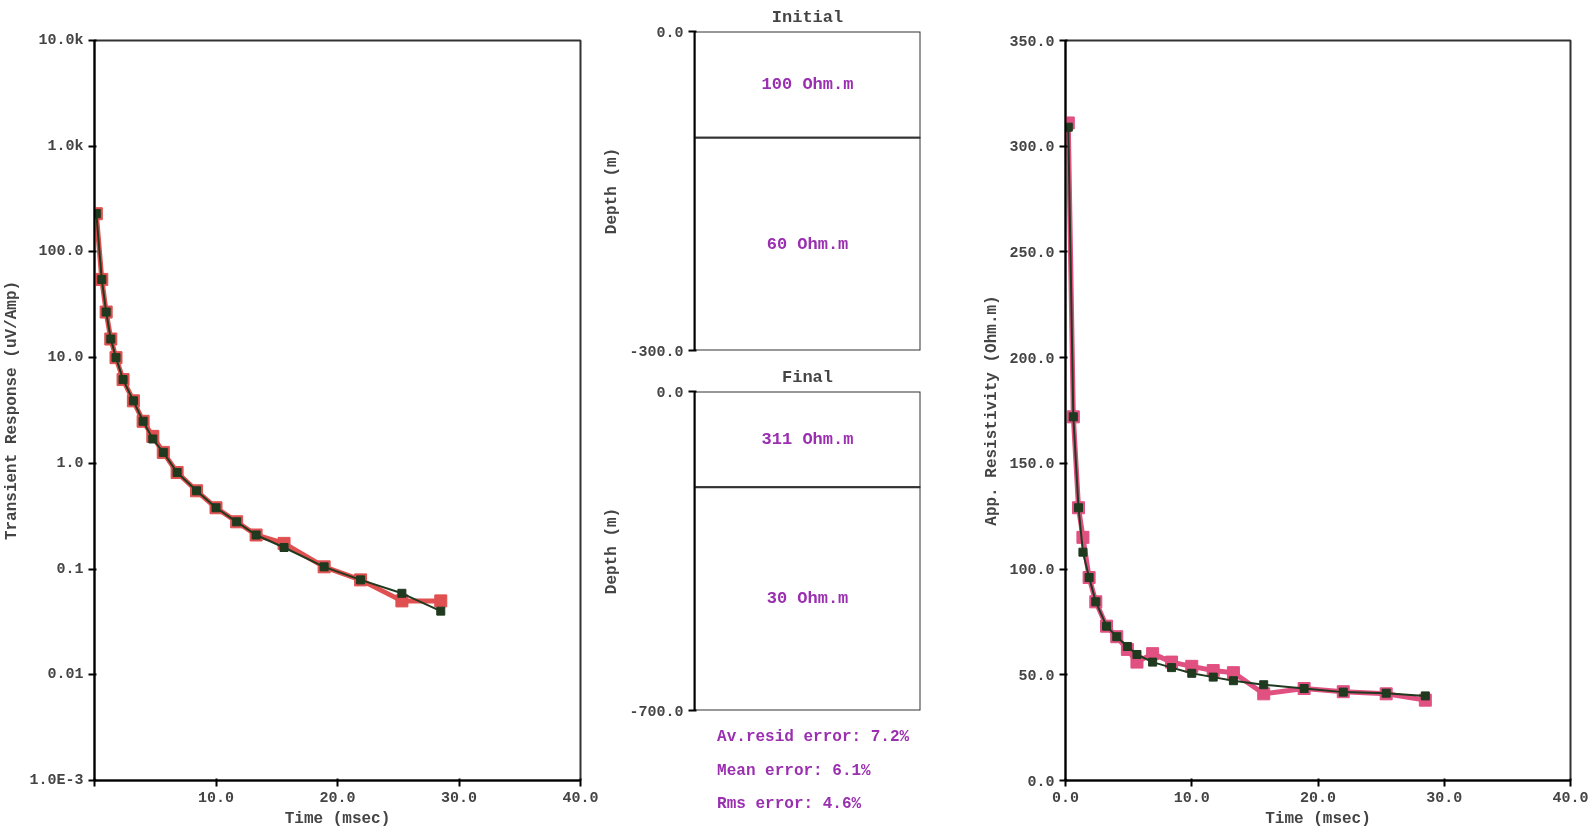  Describe the element at coordinates (807, 439) in the screenshot. I see `series-label: 311 Ohm.m` at that location.